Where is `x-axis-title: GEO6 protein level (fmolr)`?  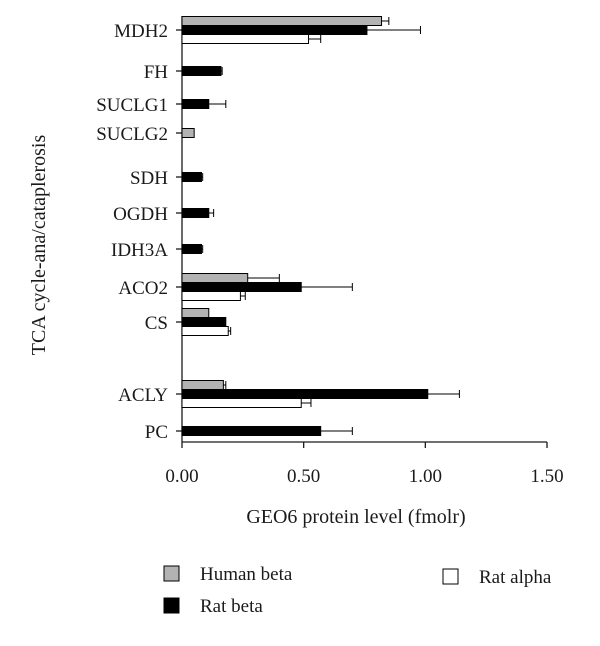 x-axis-title: GEO6 protein level (fmolr) is located at coordinates (355, 517).